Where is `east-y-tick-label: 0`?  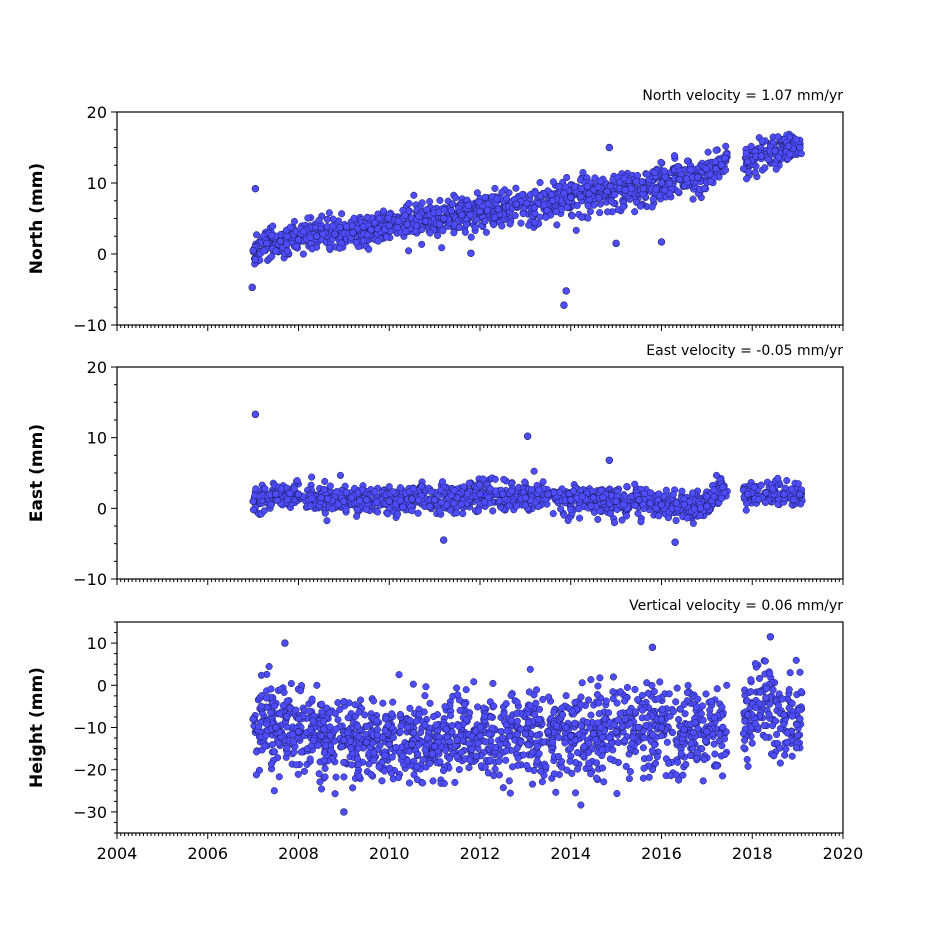 east-y-tick-label: 0 is located at coordinates (102, 508).